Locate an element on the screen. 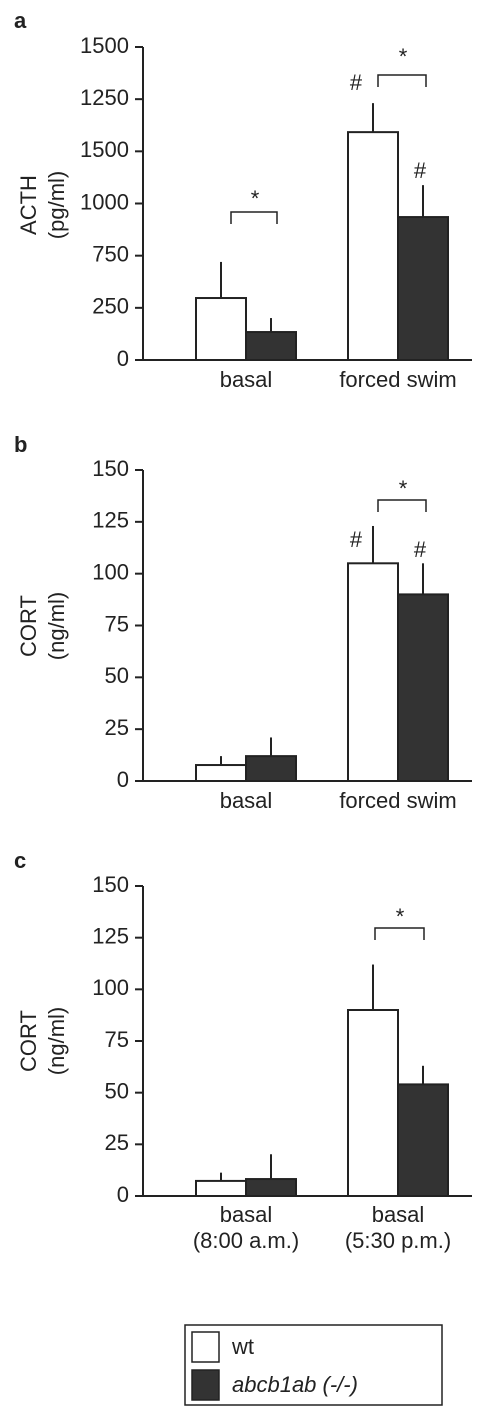 The height and width of the screenshot is (1411, 500). y-tick-label: 750 is located at coordinates (110, 253).